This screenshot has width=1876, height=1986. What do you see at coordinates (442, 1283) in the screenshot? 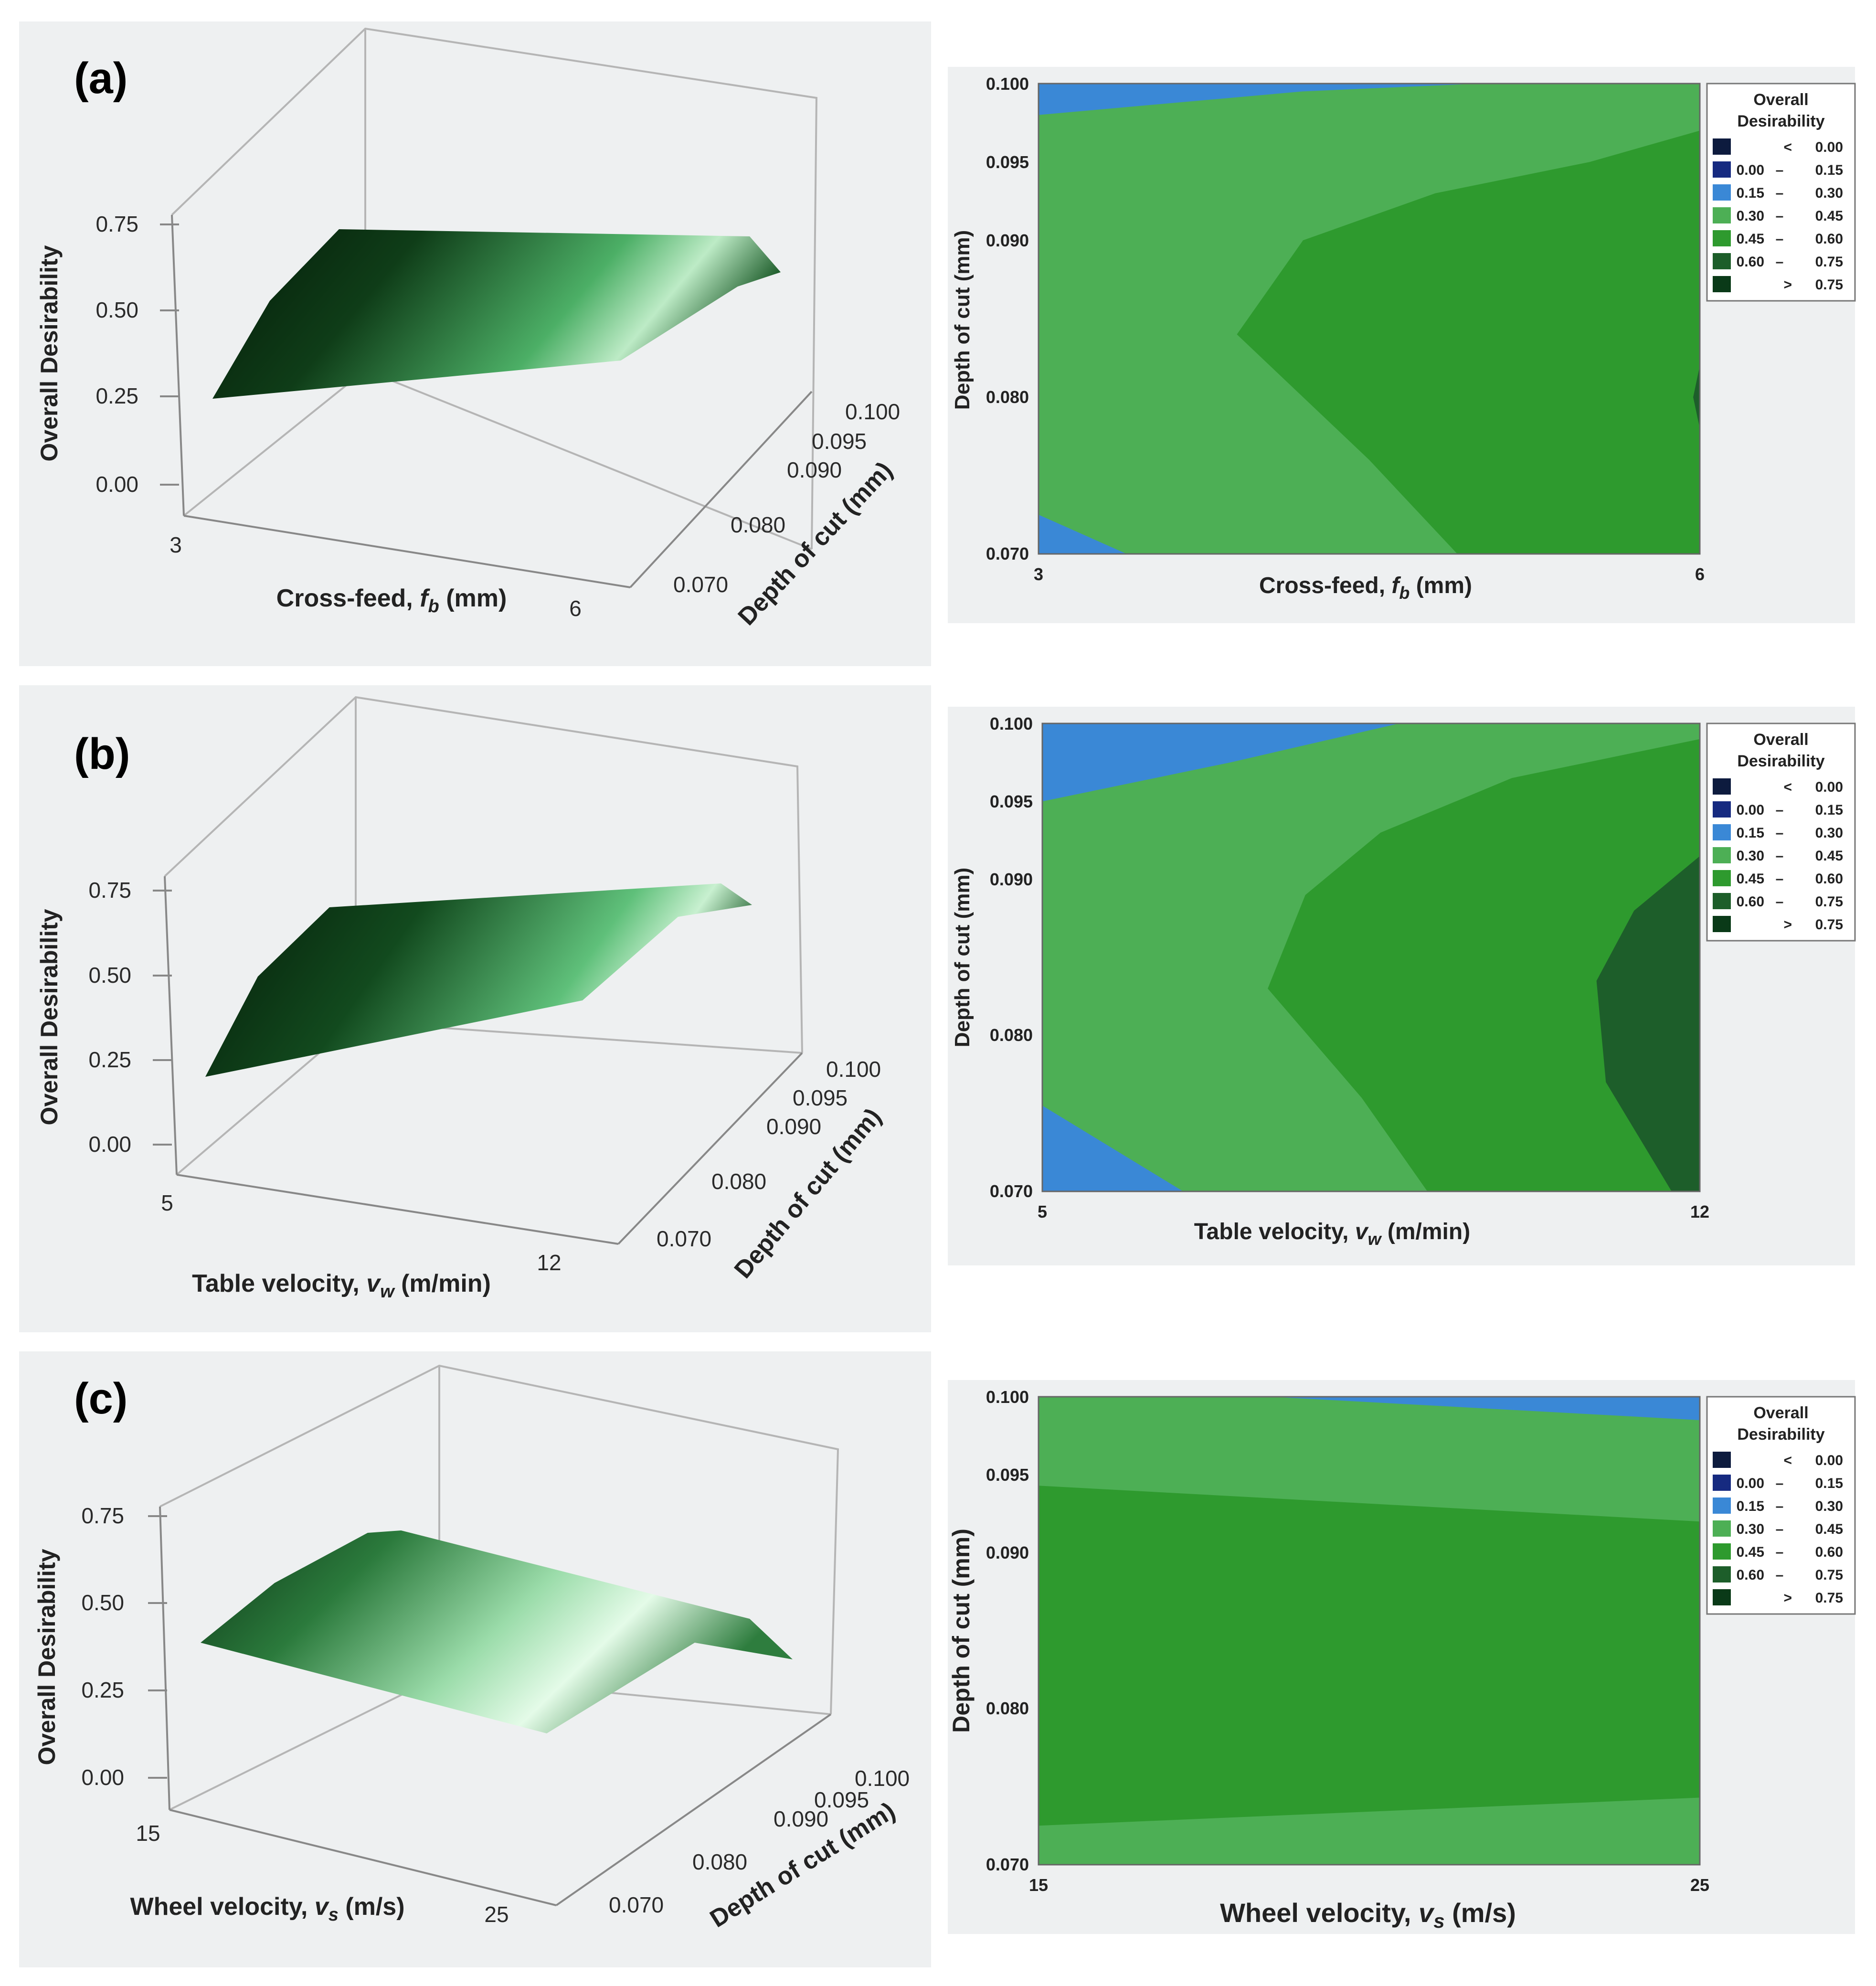
I see `x-title-unit: (m/min)` at bounding box center [442, 1283].